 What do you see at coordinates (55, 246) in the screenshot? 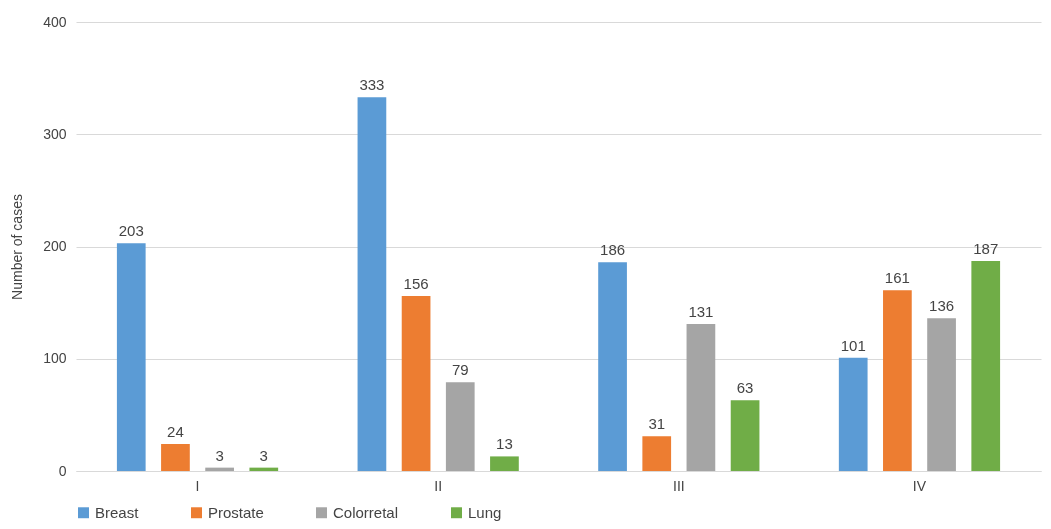
I see `y-tick-label: 200` at bounding box center [55, 246].